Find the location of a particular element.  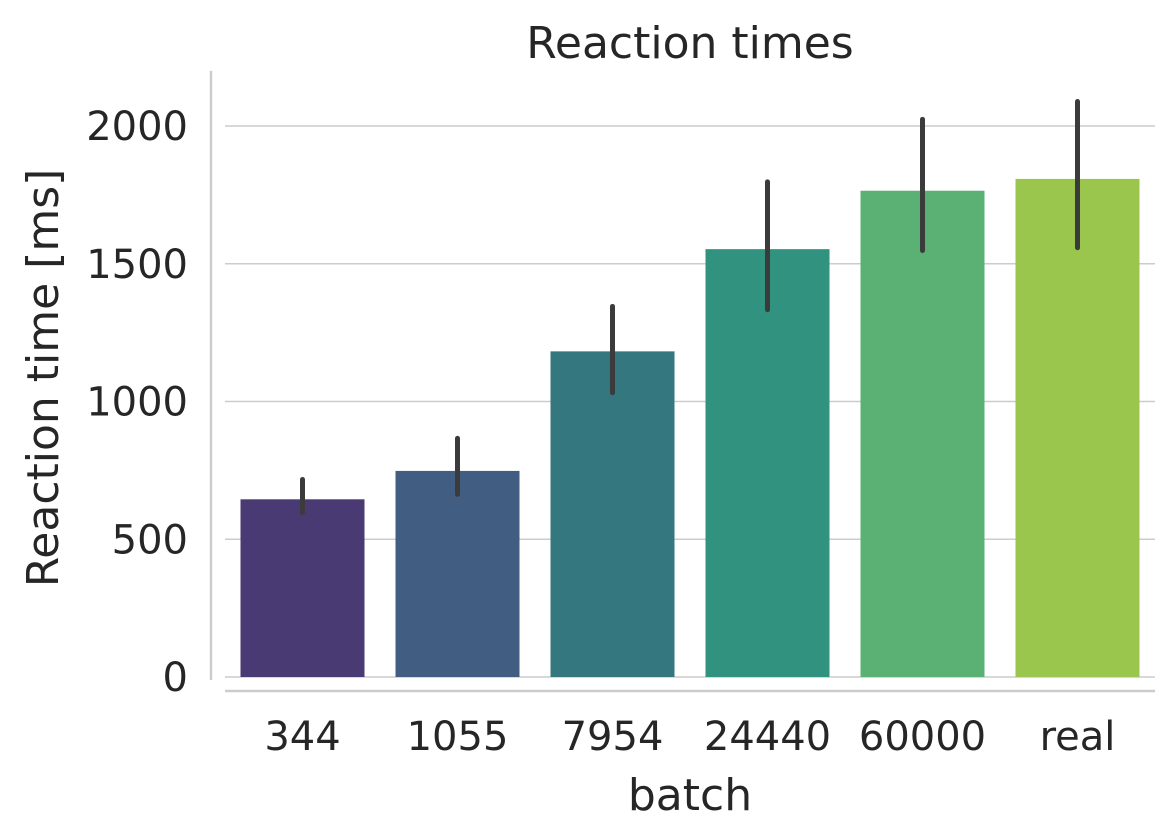

y-tick-label-500: 500 is located at coordinates (150, 540).